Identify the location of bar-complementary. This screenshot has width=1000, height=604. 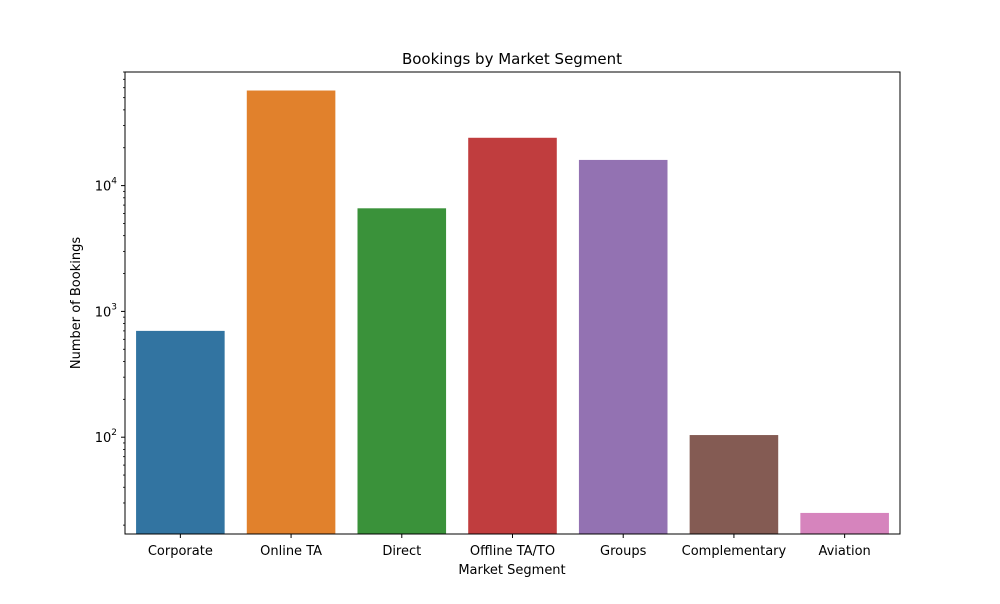
(734, 484).